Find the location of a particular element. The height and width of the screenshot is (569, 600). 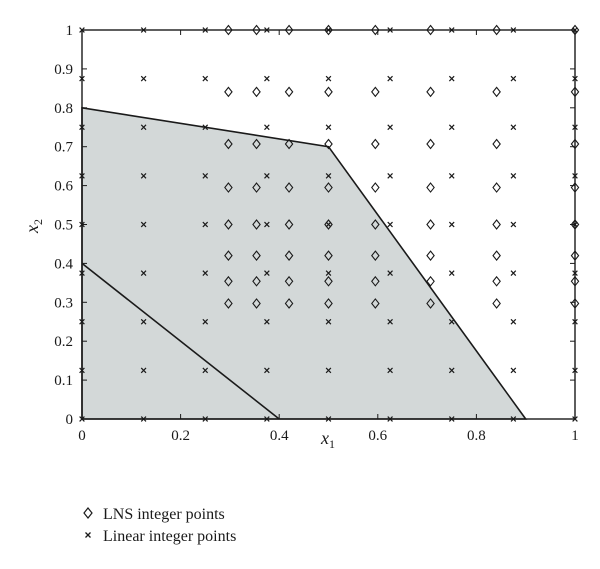

legend: LNS integer points Linear integer points is located at coordinates (159, 525).